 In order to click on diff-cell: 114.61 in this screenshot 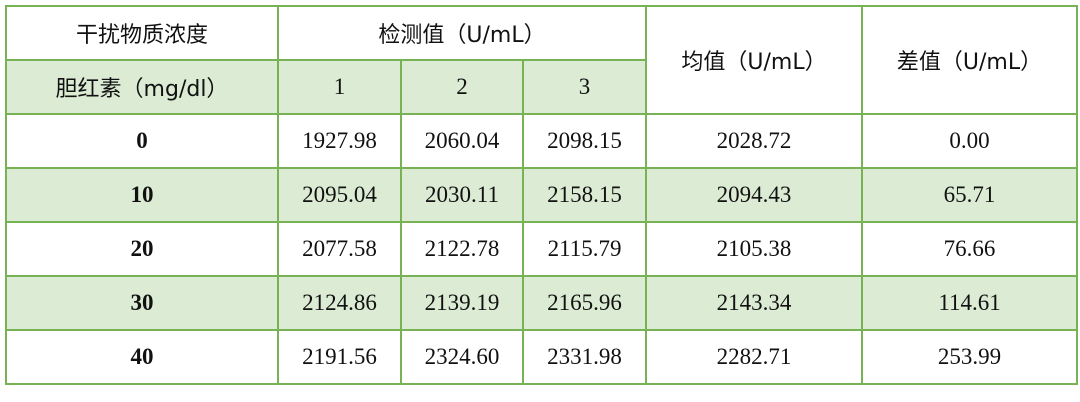, I will do `click(970, 303)`.